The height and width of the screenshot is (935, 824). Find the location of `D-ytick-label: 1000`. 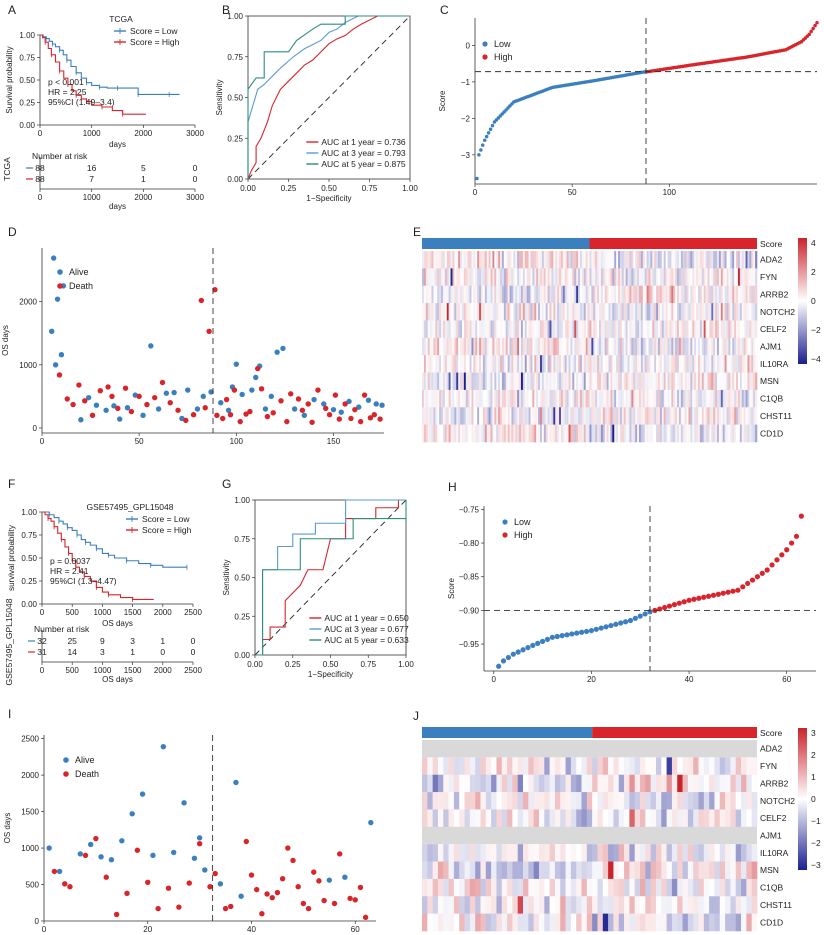

D-ytick-label: 1000 is located at coordinates (28, 365).